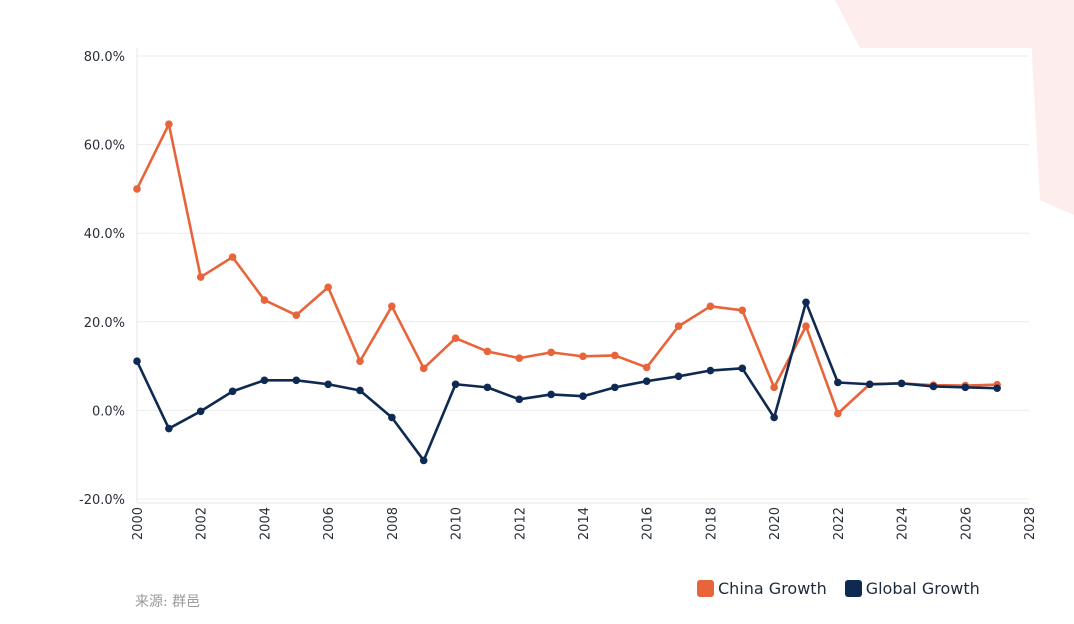 This screenshot has height=624, width=1074. I want to click on legend-item-china: China Growth, so click(762, 588).